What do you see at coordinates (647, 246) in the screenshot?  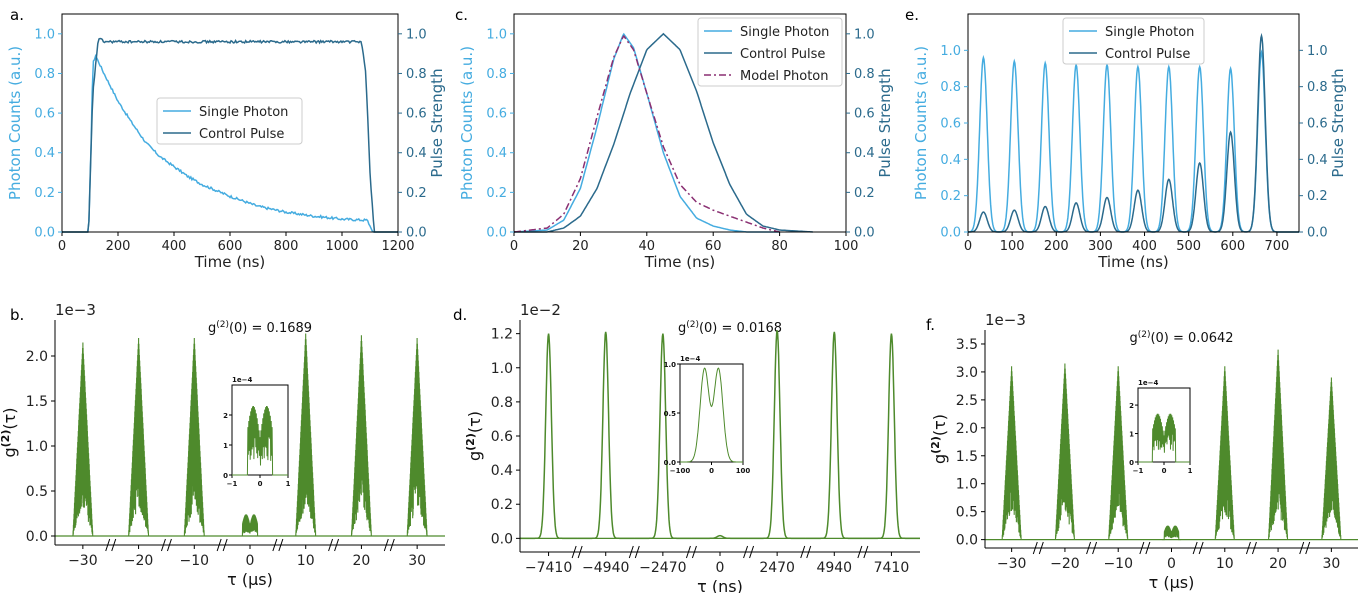 I see `x-tick-label: 40` at bounding box center [647, 246].